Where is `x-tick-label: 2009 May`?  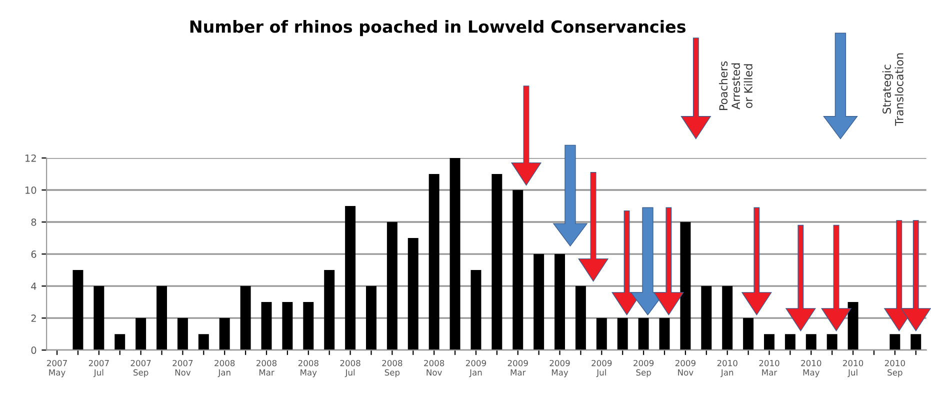 x-tick-label: 2009 May is located at coordinates (560, 369).